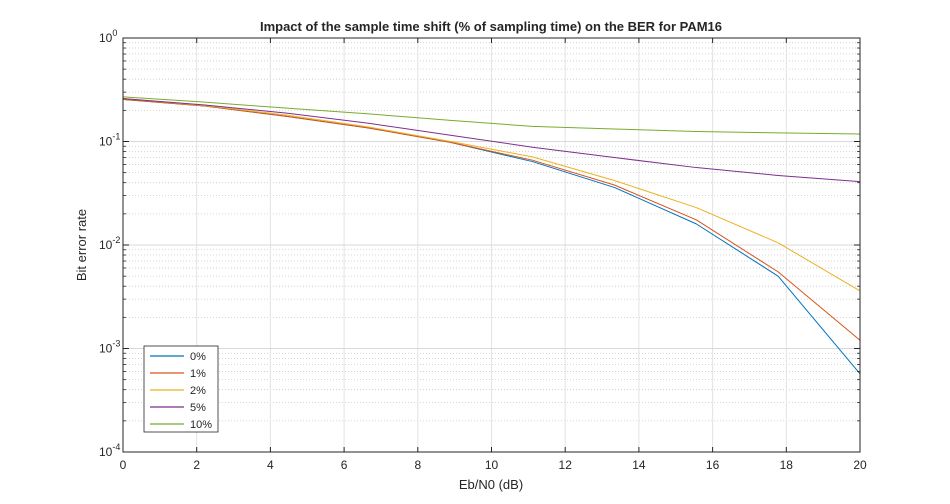 The height and width of the screenshot is (504, 950). What do you see at coordinates (417, 465) in the screenshot?
I see `x-tick-label: 8` at bounding box center [417, 465].